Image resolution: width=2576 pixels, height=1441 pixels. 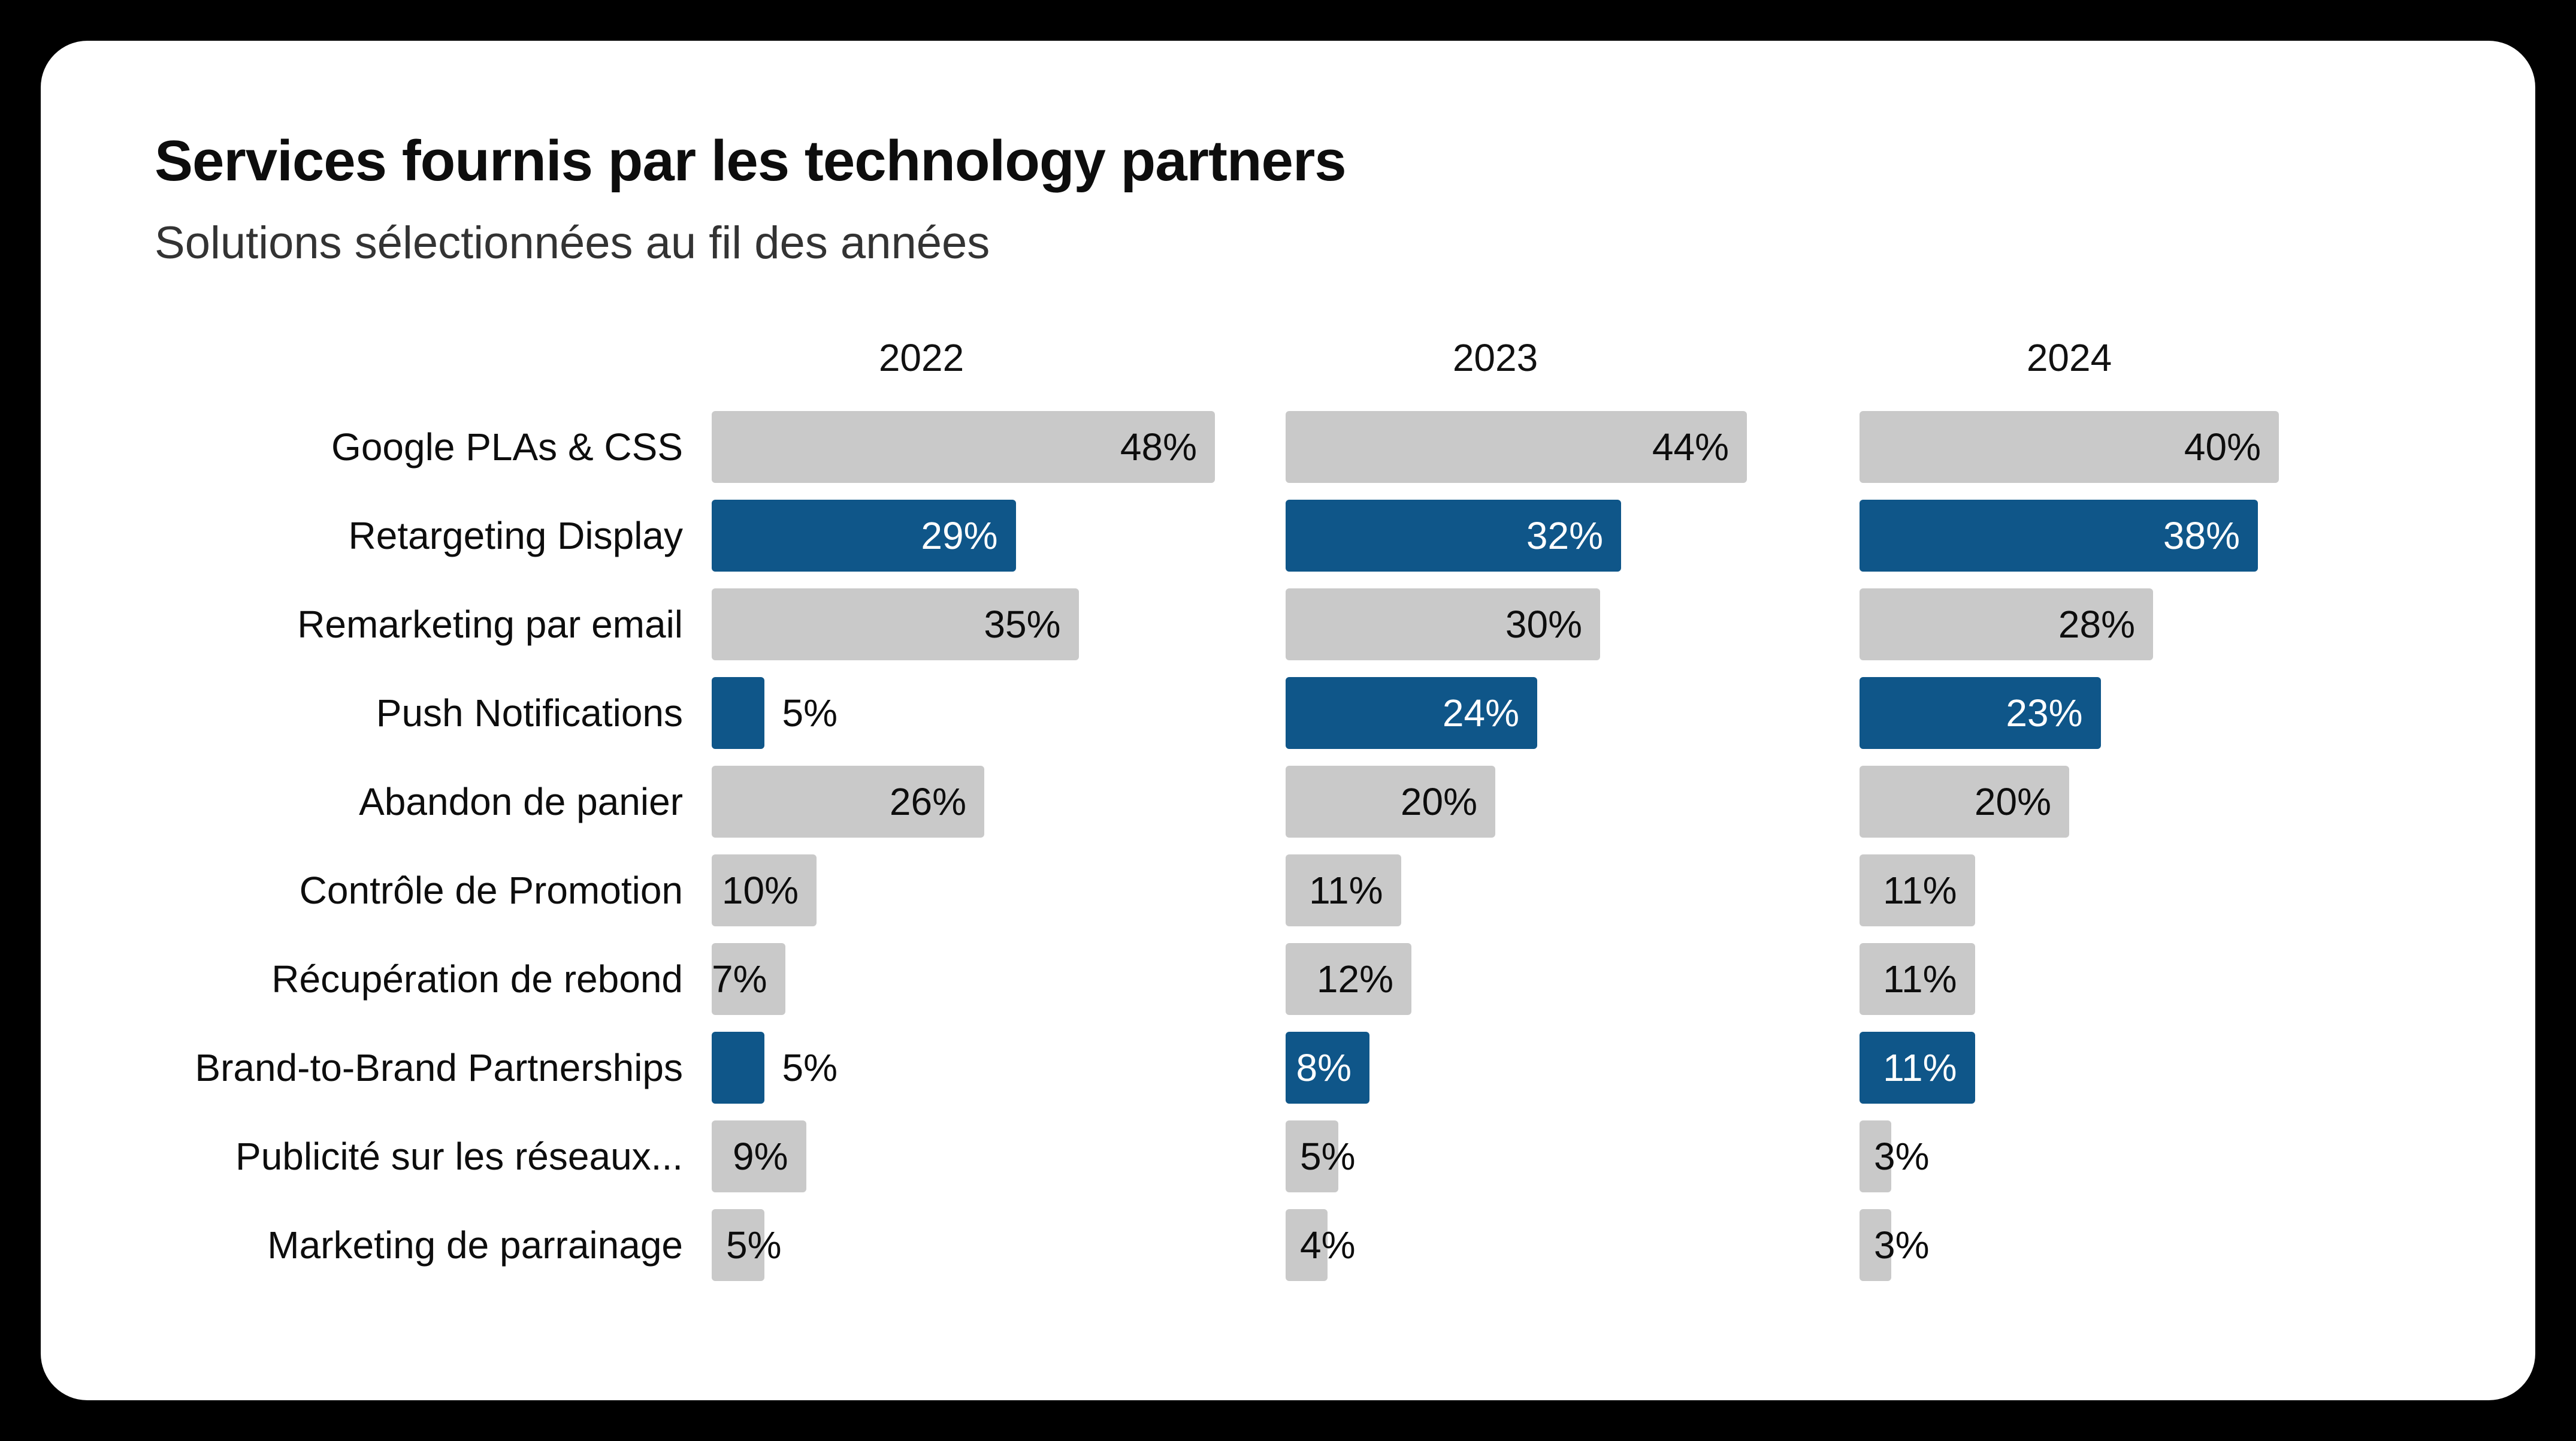 I want to click on bar-cell: 35%, so click(x=999, y=624).